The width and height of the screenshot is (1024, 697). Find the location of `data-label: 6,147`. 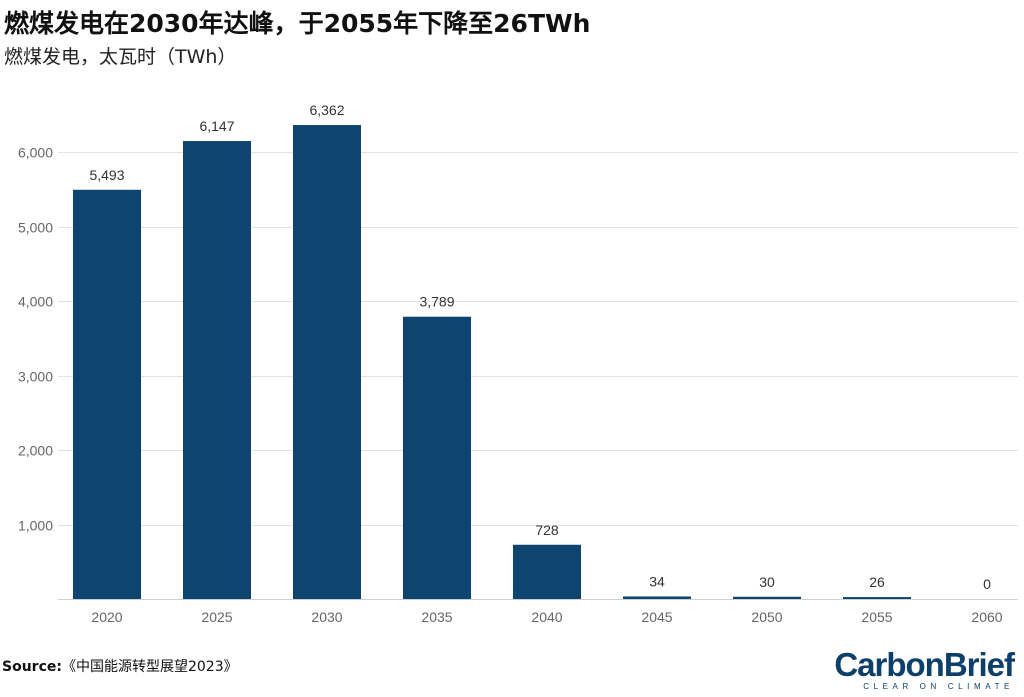

data-label: 6,147 is located at coordinates (216, 126).